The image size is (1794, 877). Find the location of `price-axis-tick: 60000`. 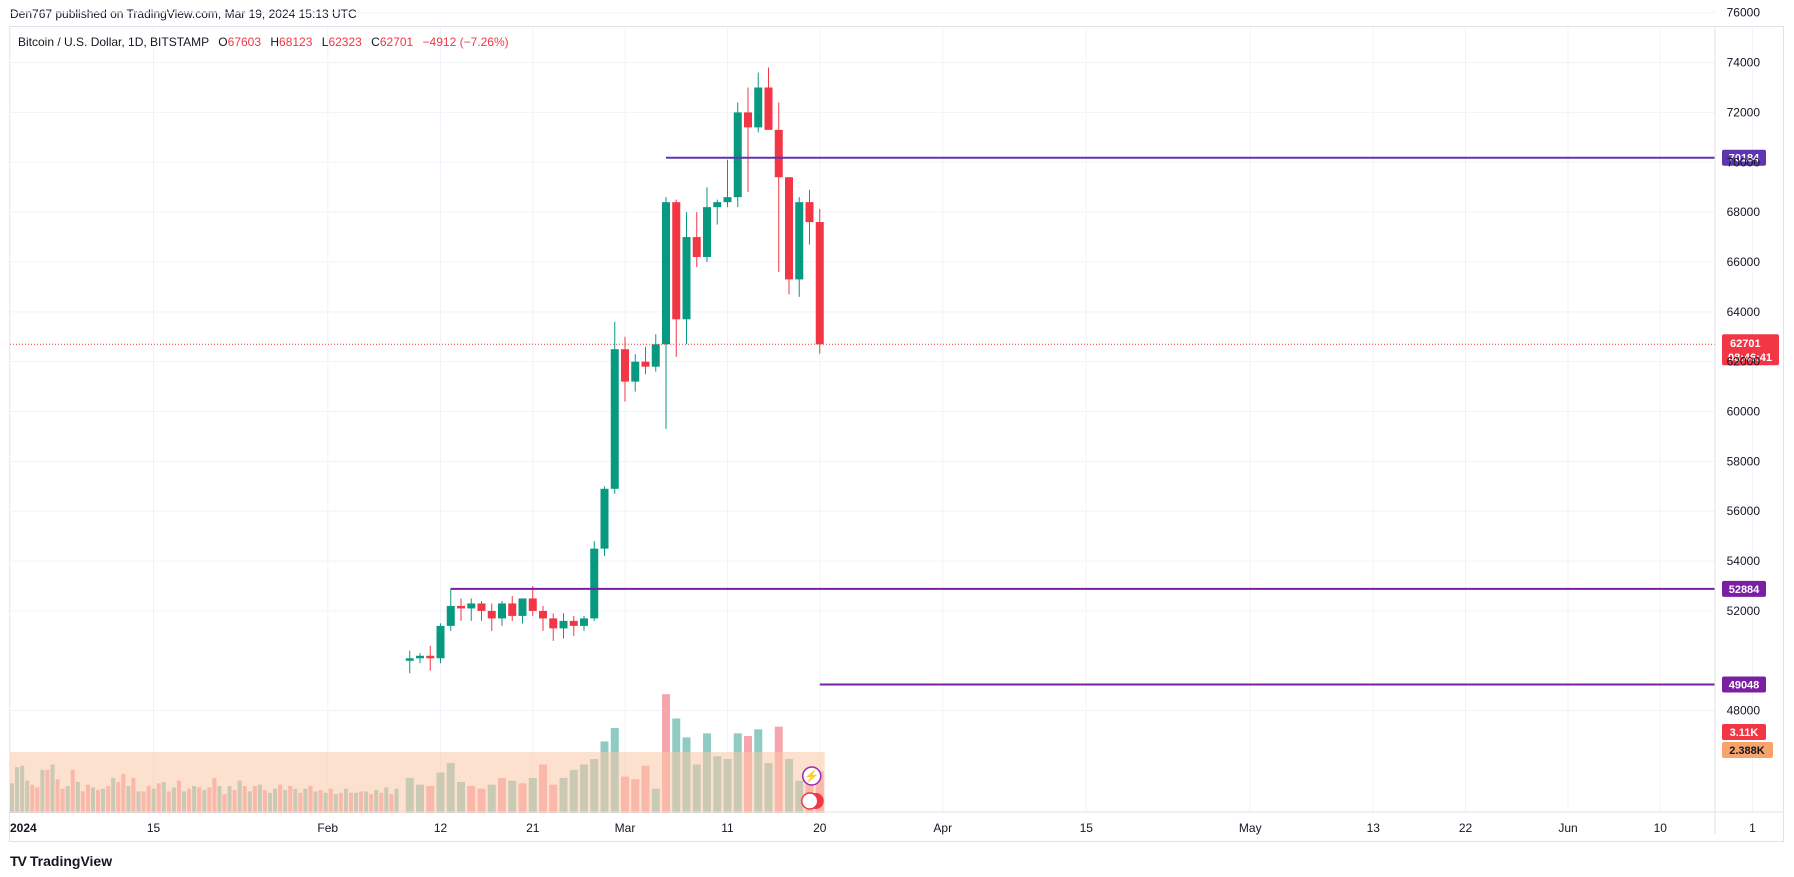

price-axis-tick: 60000 is located at coordinates (1744, 412).